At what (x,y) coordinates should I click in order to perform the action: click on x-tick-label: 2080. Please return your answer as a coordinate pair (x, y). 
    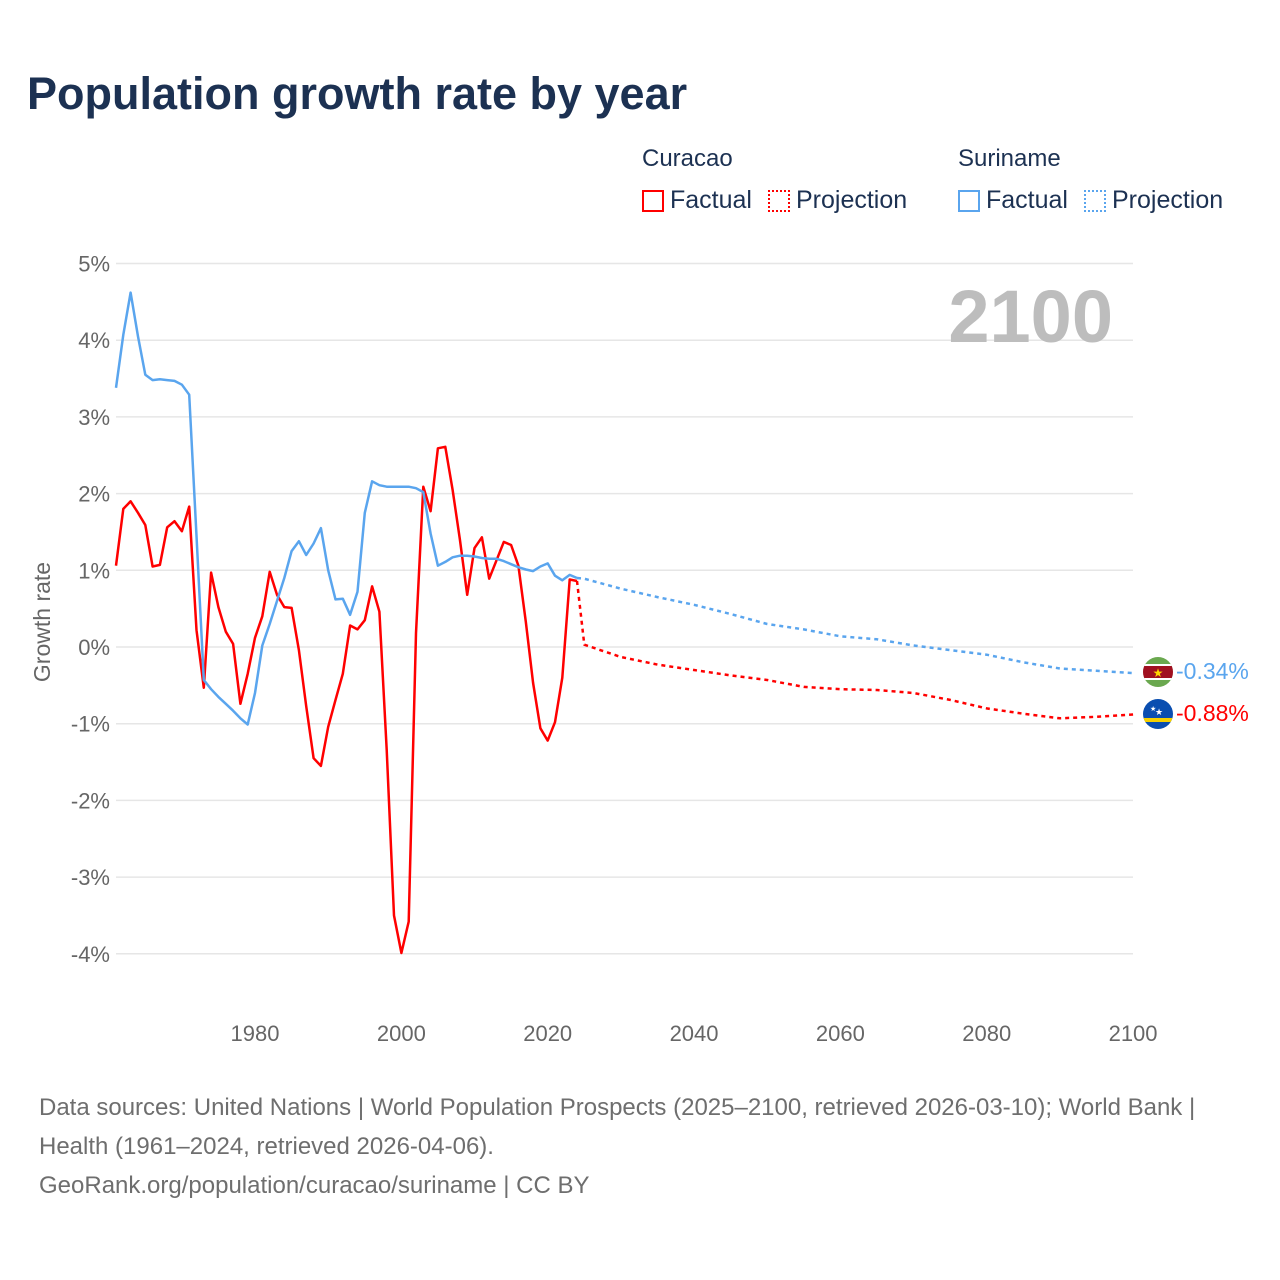
    Looking at the image, I should click on (986, 1033).